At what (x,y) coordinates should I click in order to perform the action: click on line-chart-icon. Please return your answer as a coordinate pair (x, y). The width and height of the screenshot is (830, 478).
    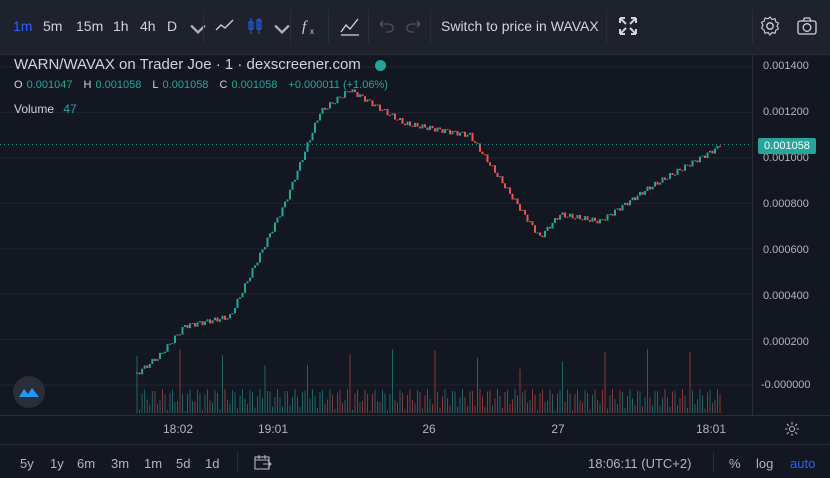
    Looking at the image, I should click on (225, 26).